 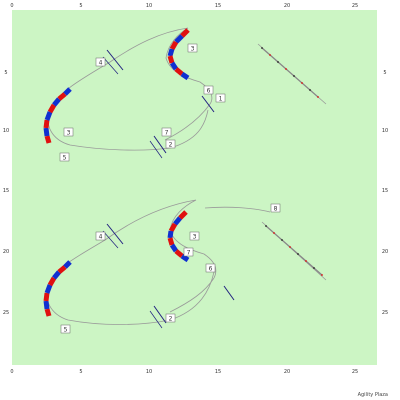 I want to click on number-card: 8, so click(x=275, y=208).